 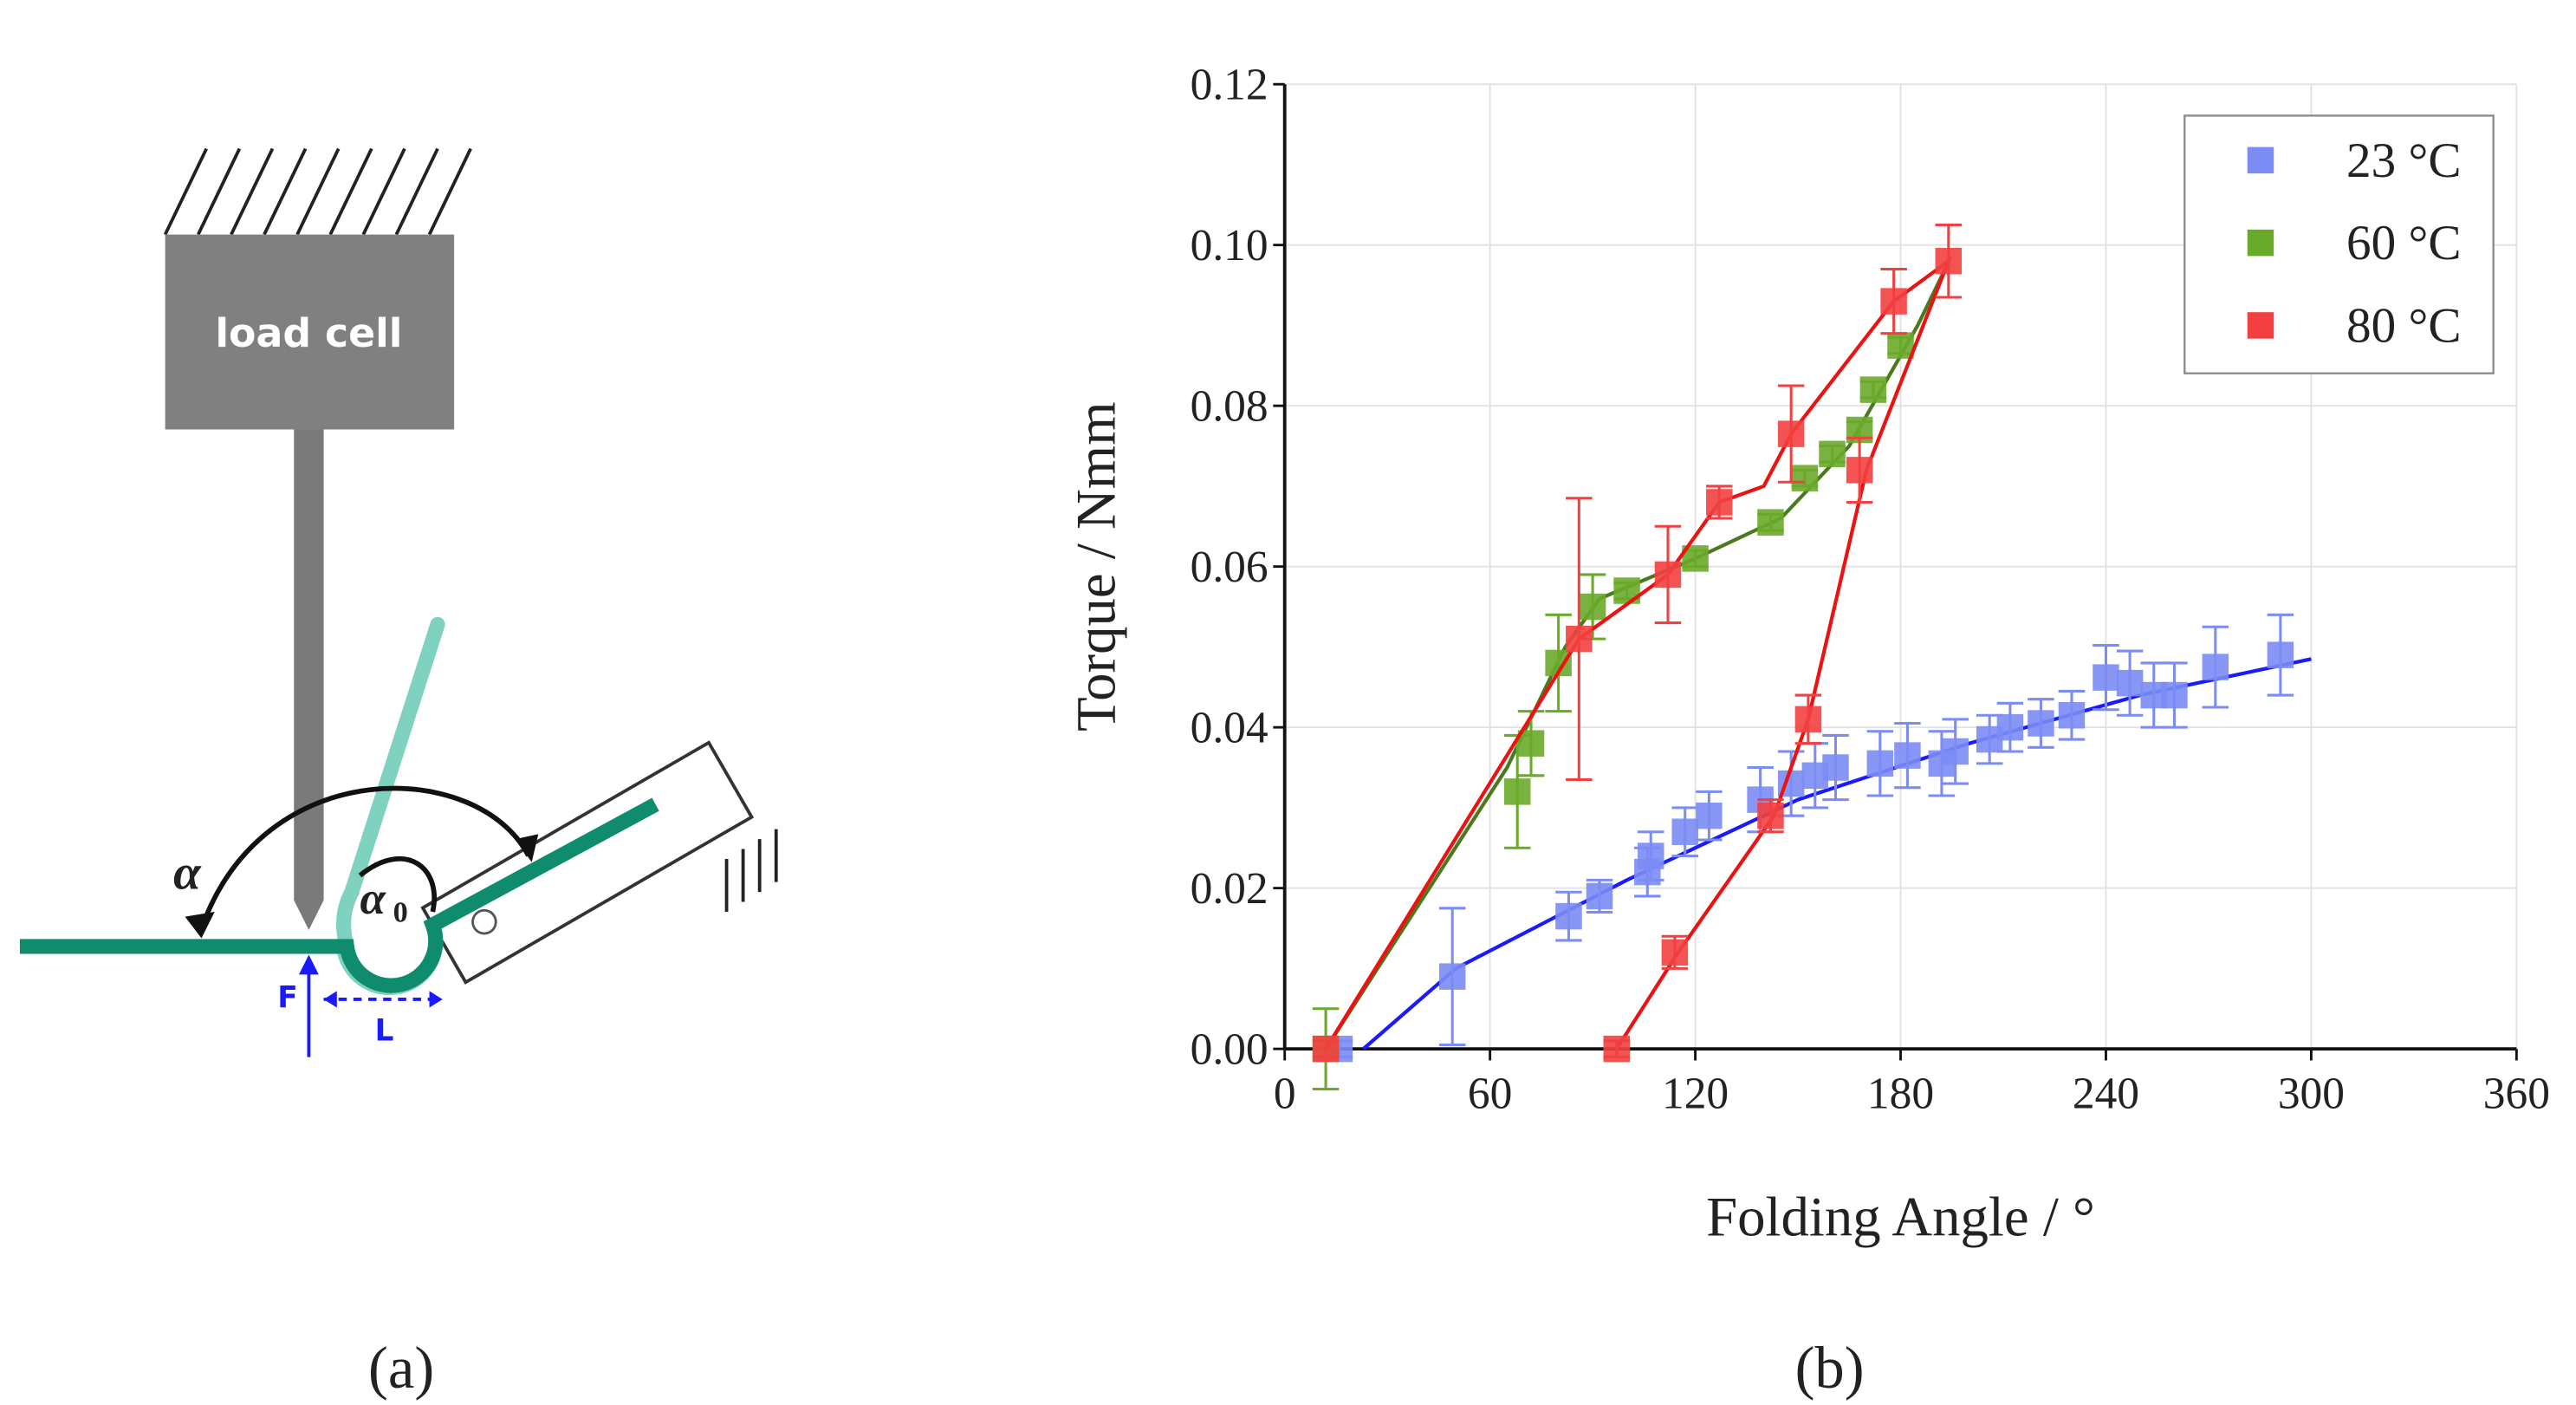 I want to click on alpha0-label: α, so click(x=373, y=898).